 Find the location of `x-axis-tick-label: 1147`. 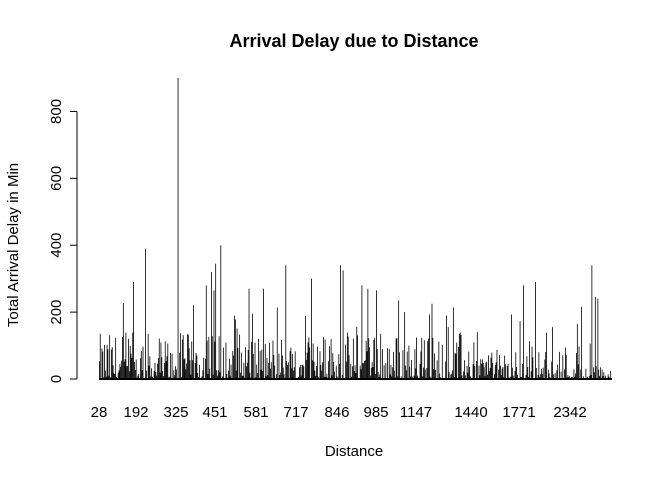

x-axis-tick-label: 1147 is located at coordinates (416, 412).